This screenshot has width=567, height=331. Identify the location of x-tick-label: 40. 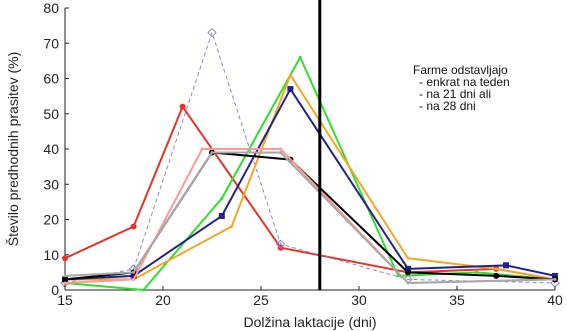
(555, 300).